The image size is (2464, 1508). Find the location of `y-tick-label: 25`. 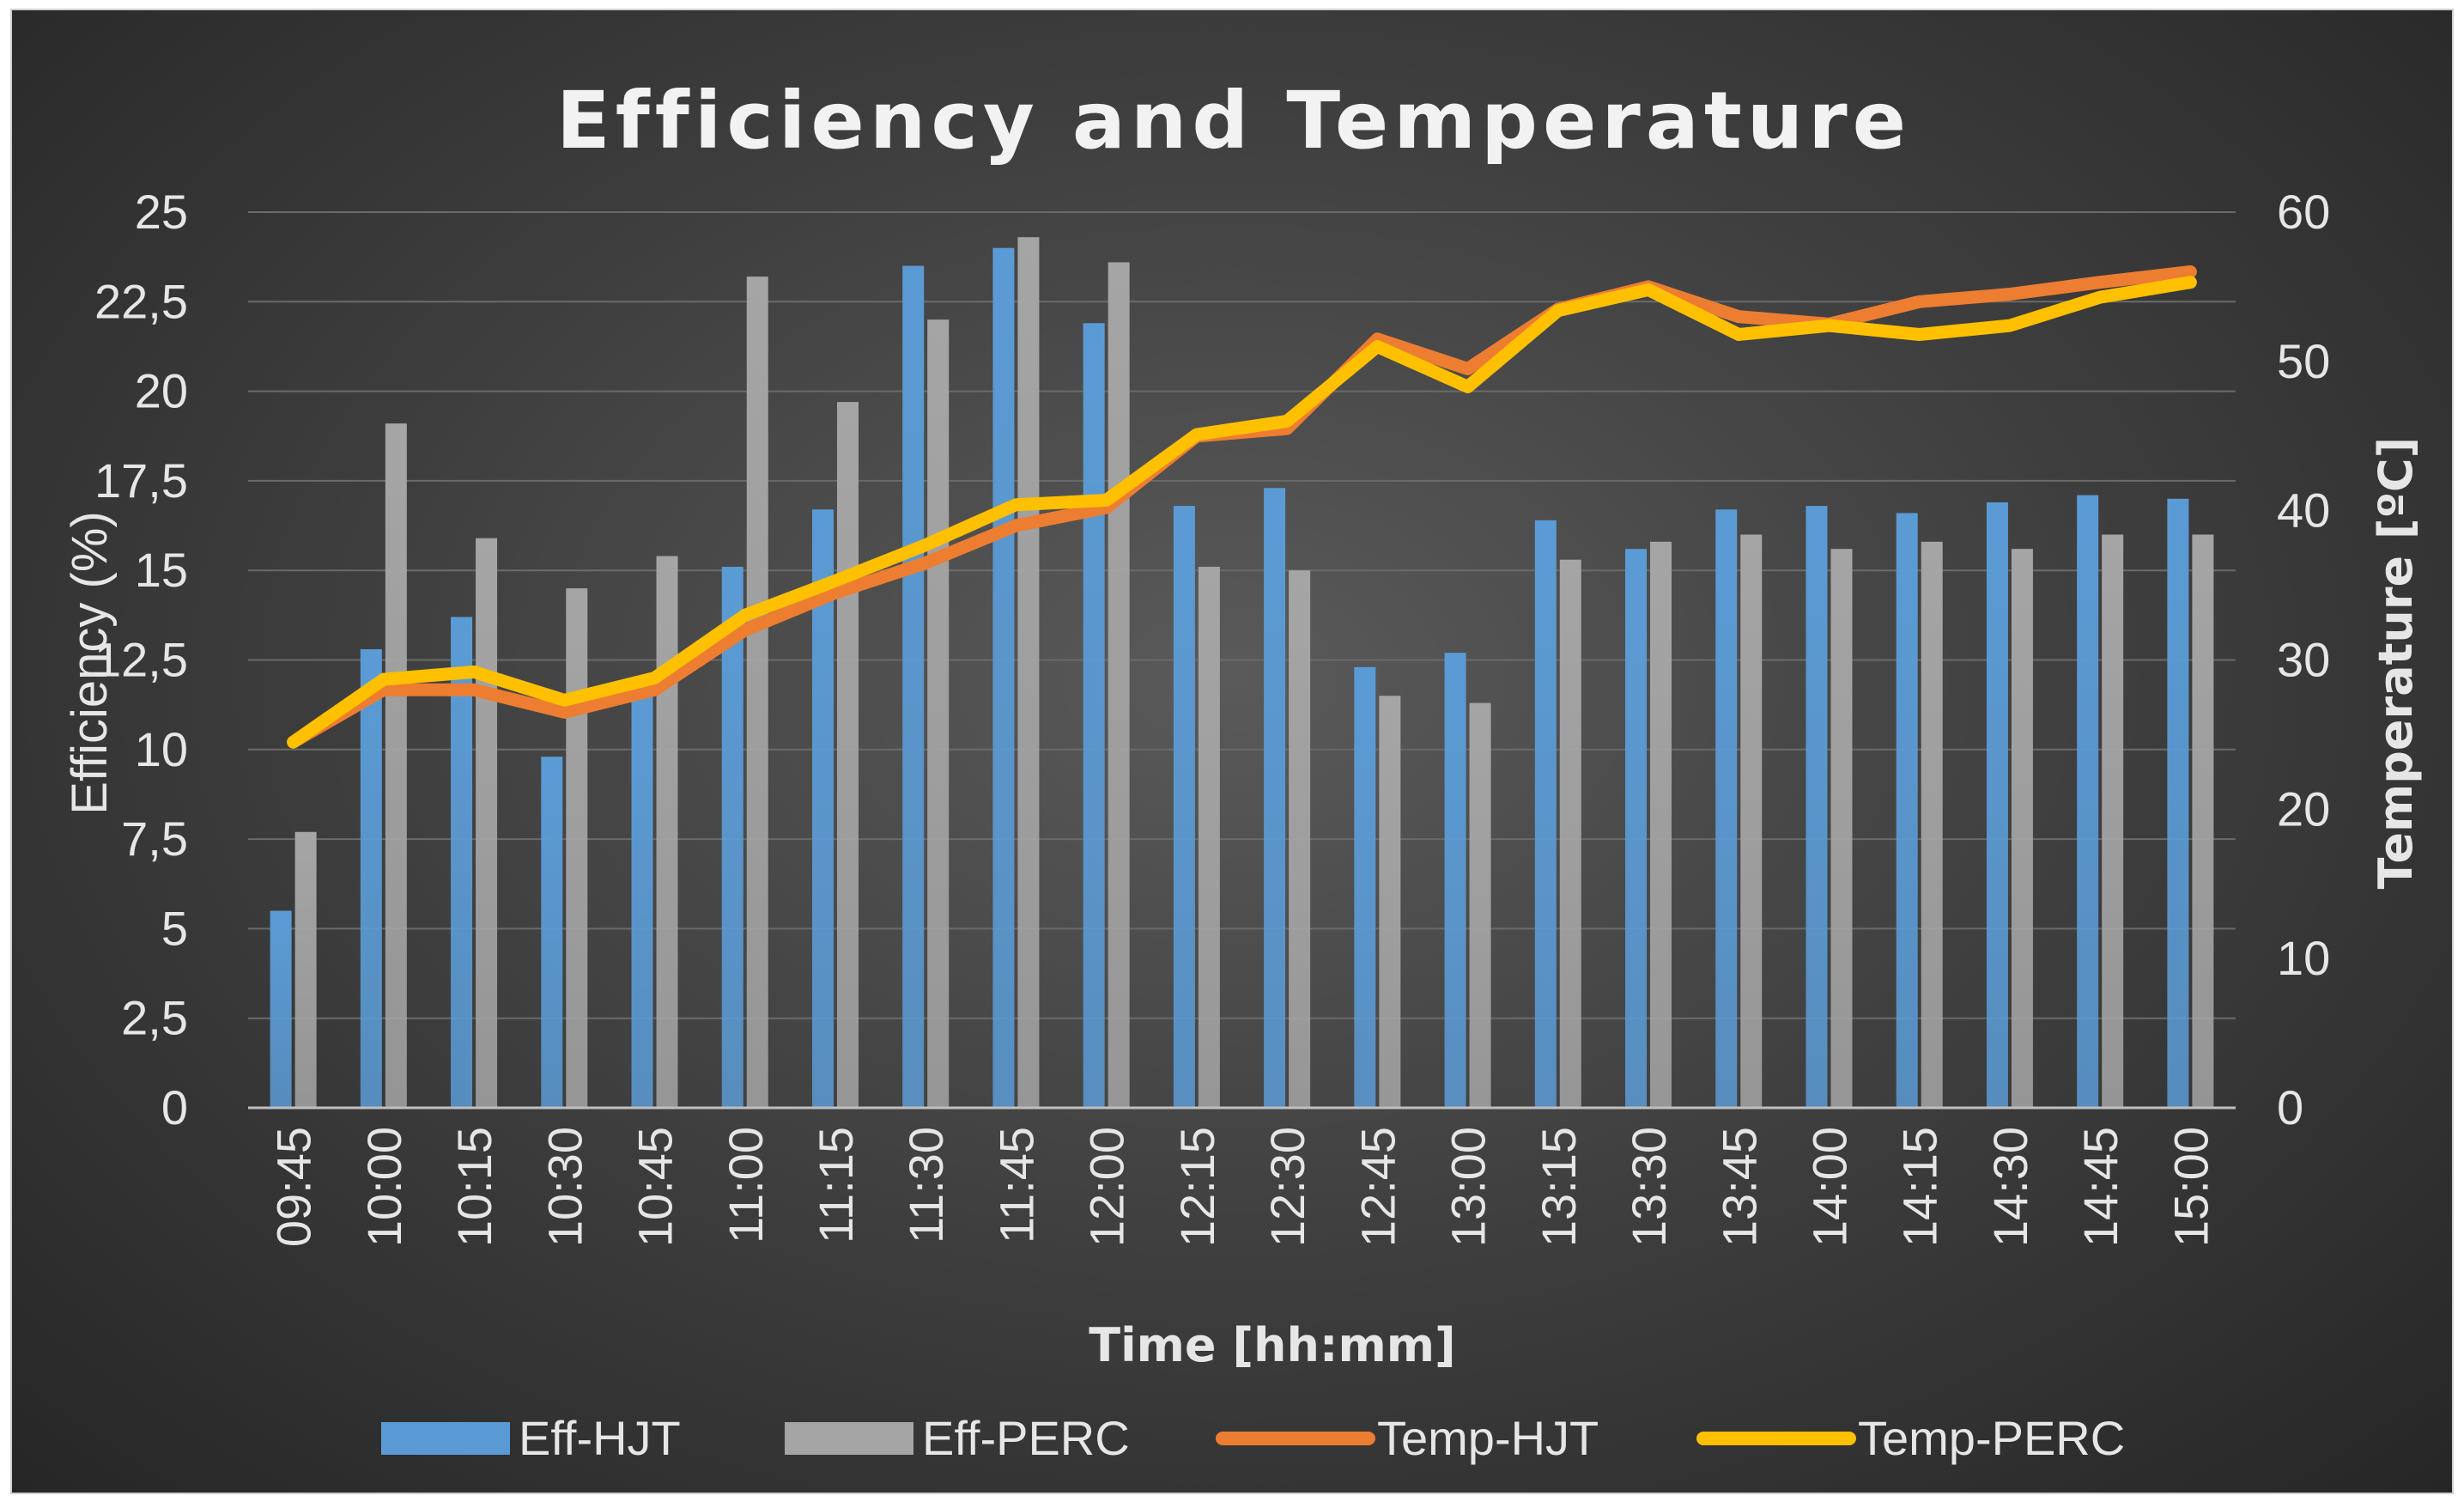

y-tick-label: 25 is located at coordinates (161, 212).